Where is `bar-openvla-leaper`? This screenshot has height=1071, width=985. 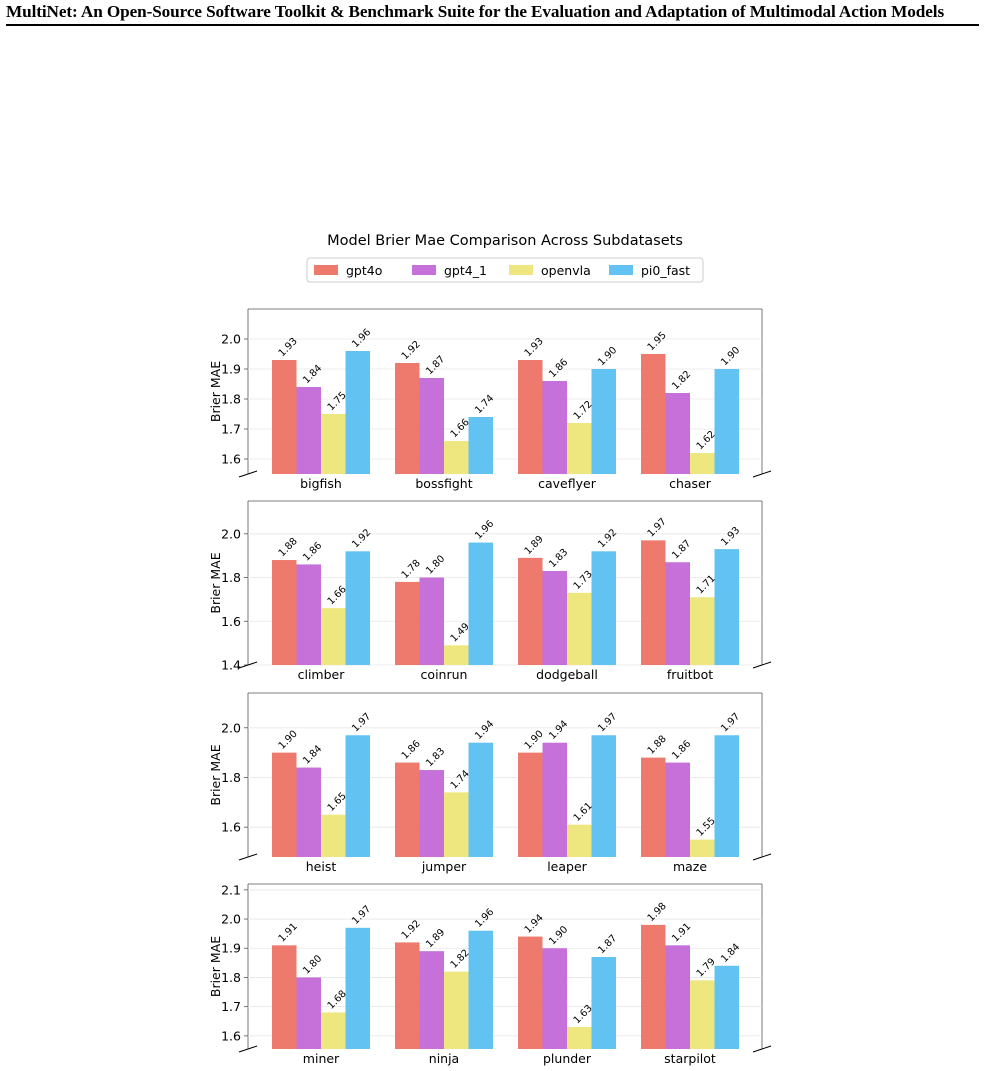 bar-openvla-leaper is located at coordinates (579, 840).